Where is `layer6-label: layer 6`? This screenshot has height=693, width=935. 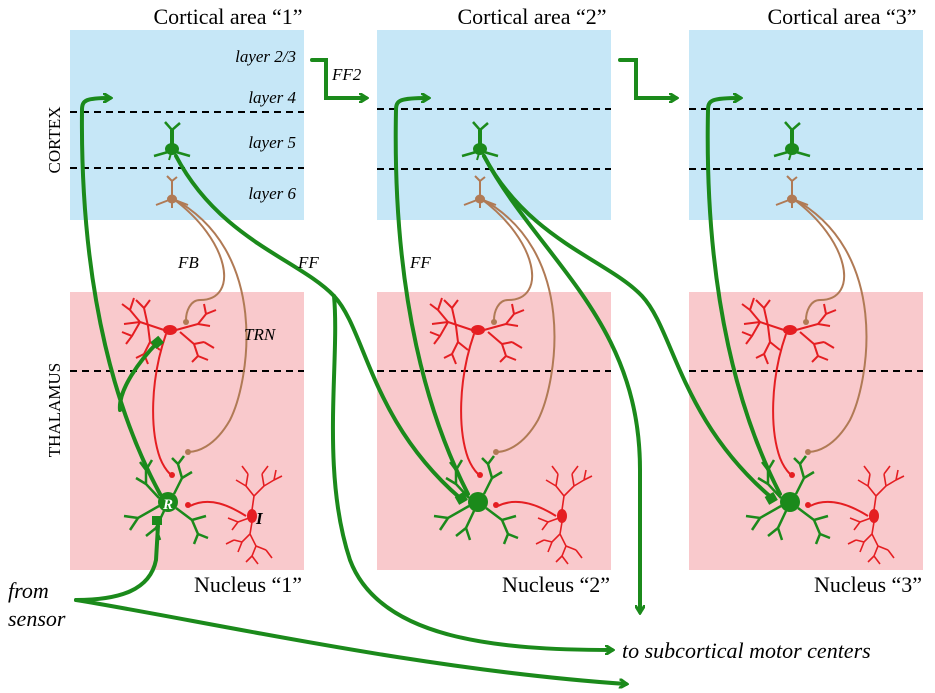
layer6-label: layer 6 is located at coordinates (272, 193).